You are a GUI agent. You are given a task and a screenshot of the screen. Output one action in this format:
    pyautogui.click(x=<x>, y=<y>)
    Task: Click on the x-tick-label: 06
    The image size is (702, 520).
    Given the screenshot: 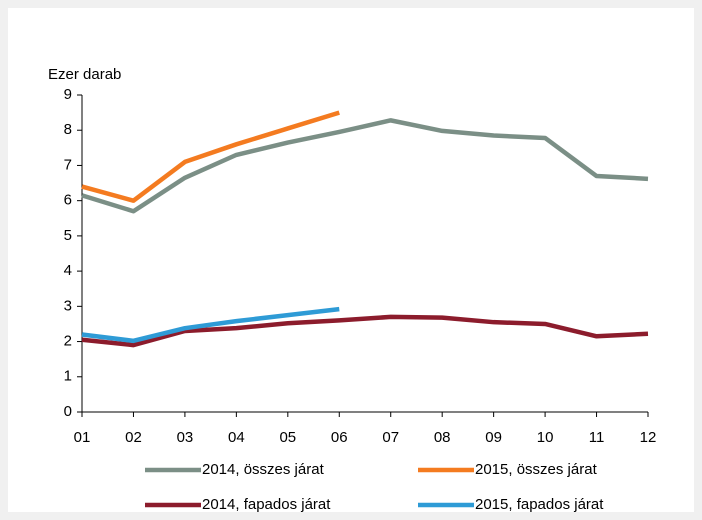 What is the action you would take?
    pyautogui.click(x=339, y=437)
    